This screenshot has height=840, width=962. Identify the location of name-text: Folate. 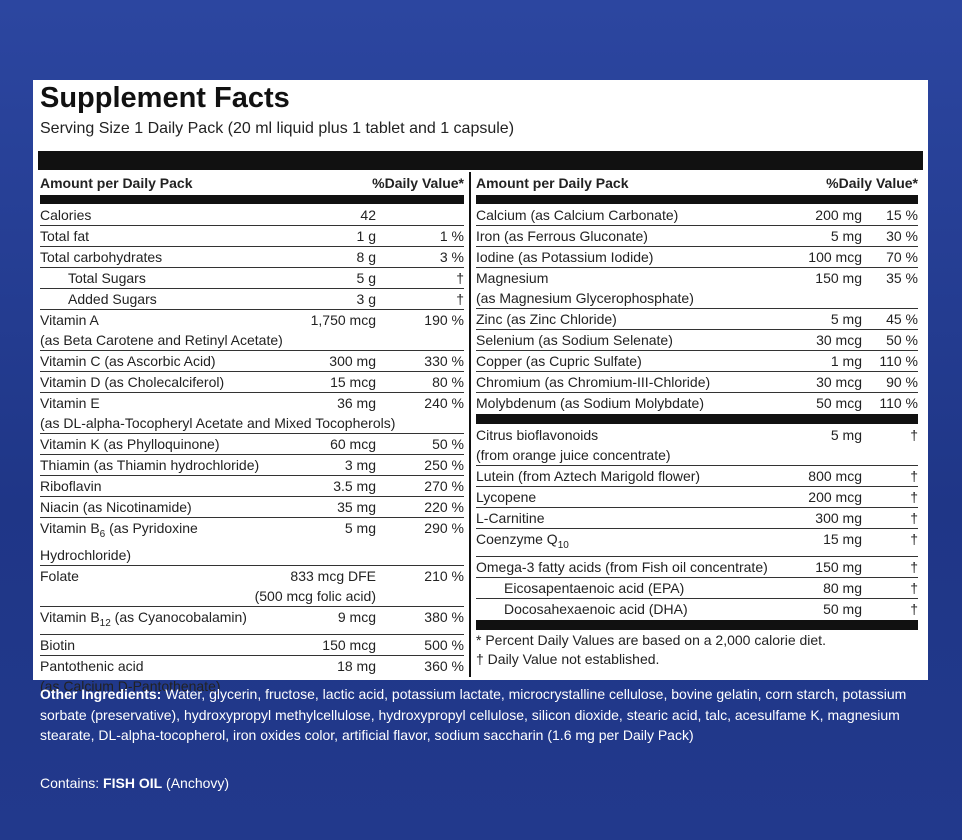
(59, 575).